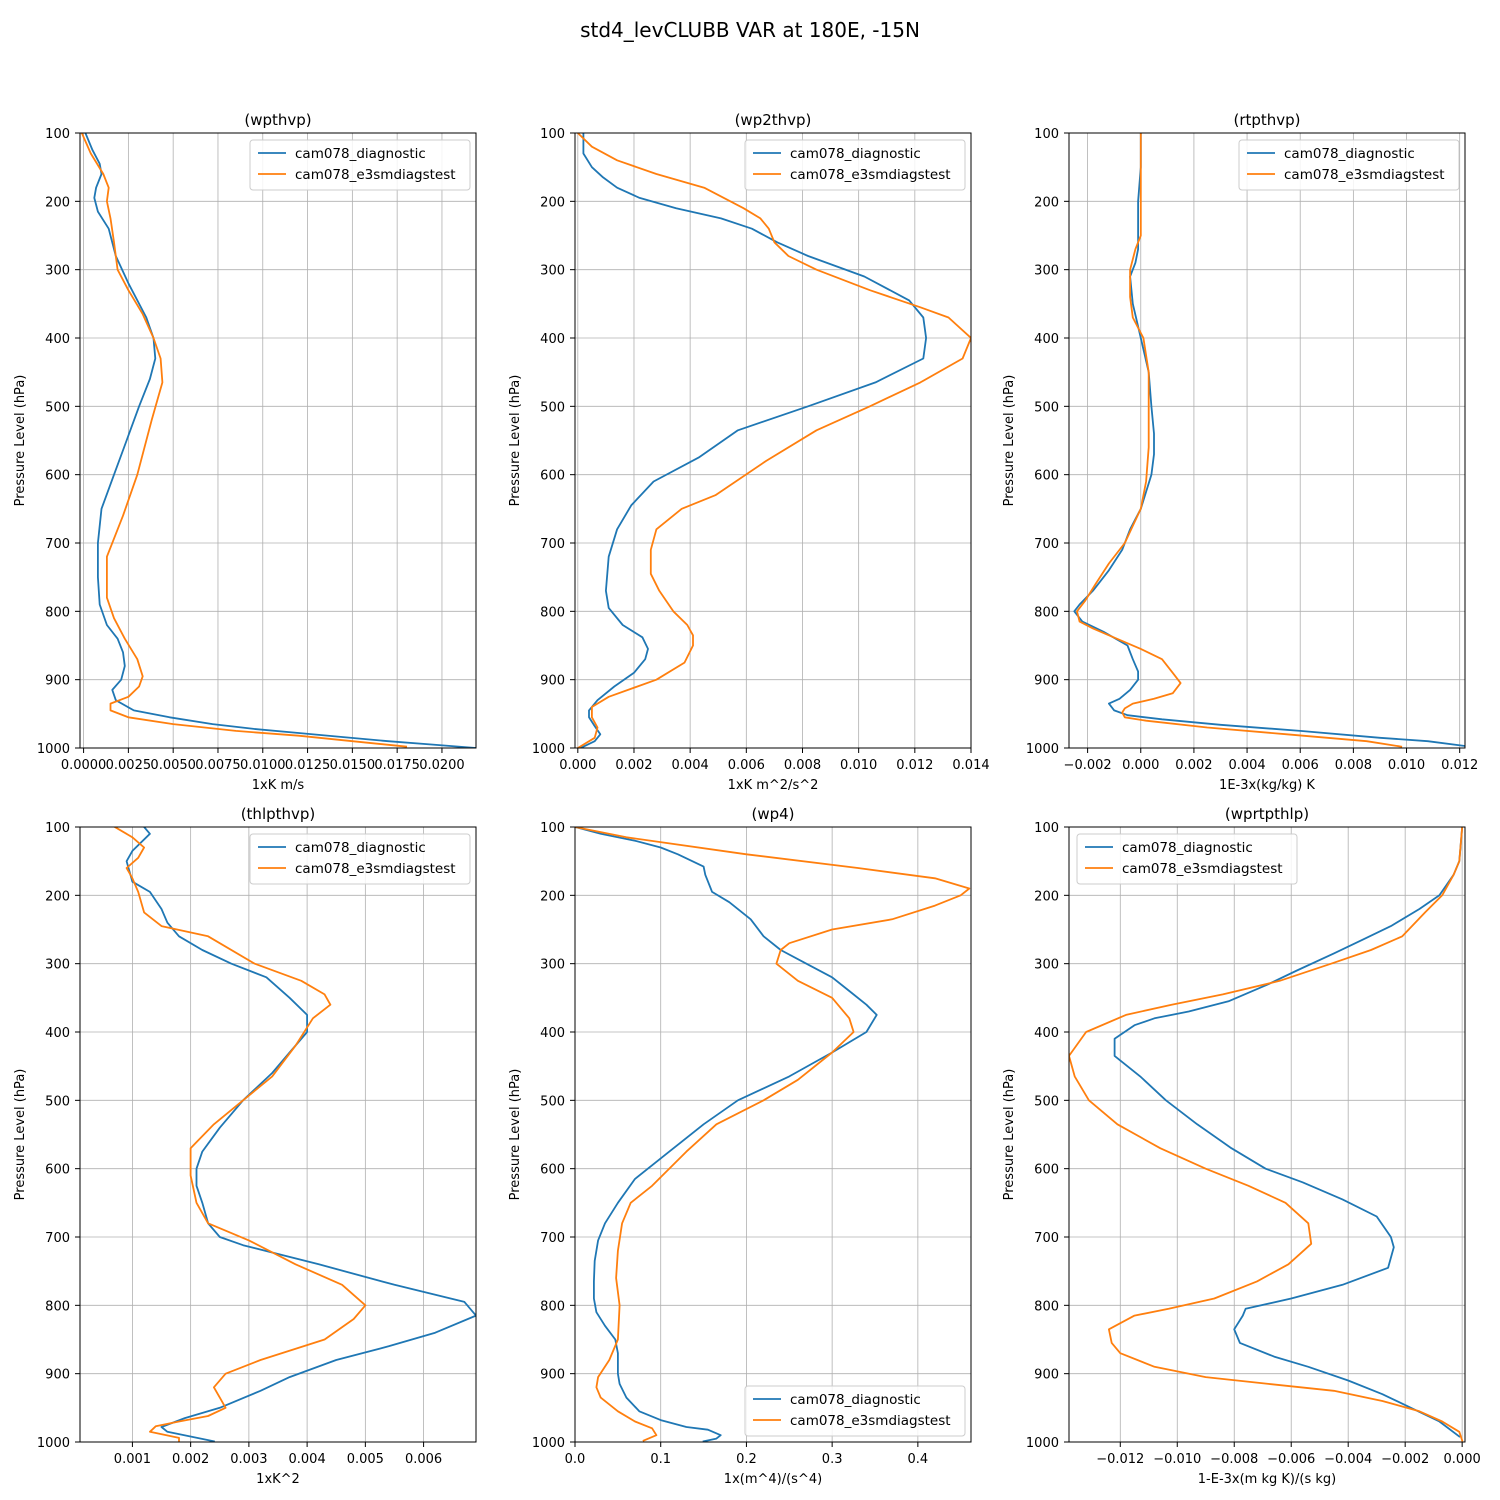 The height and width of the screenshot is (1500, 1500). Describe the element at coordinates (1288, 1132) in the screenshot. I see `series-line-cam078_diagnostic` at that location.